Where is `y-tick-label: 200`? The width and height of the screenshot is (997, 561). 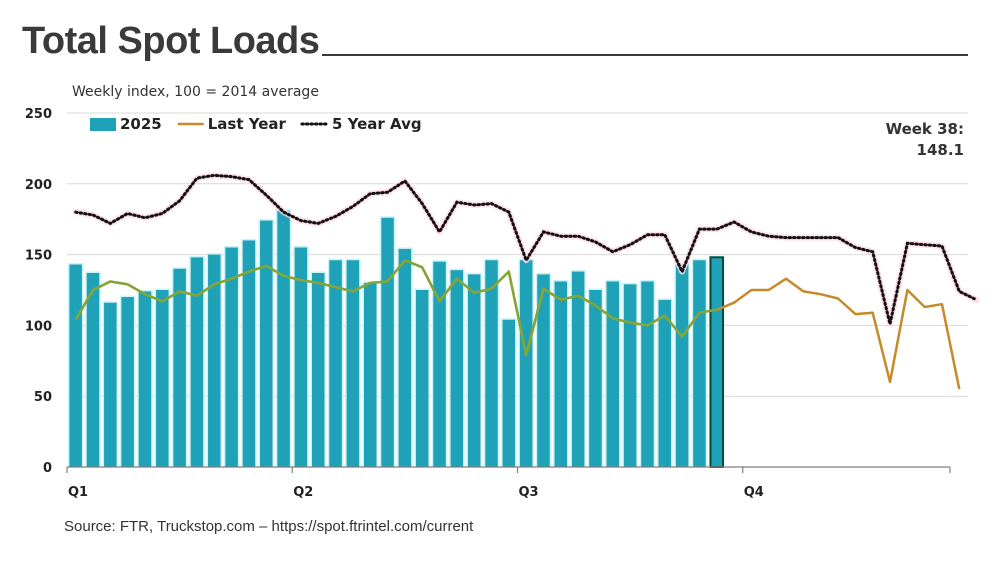
y-tick-label: 200 is located at coordinates (38, 185).